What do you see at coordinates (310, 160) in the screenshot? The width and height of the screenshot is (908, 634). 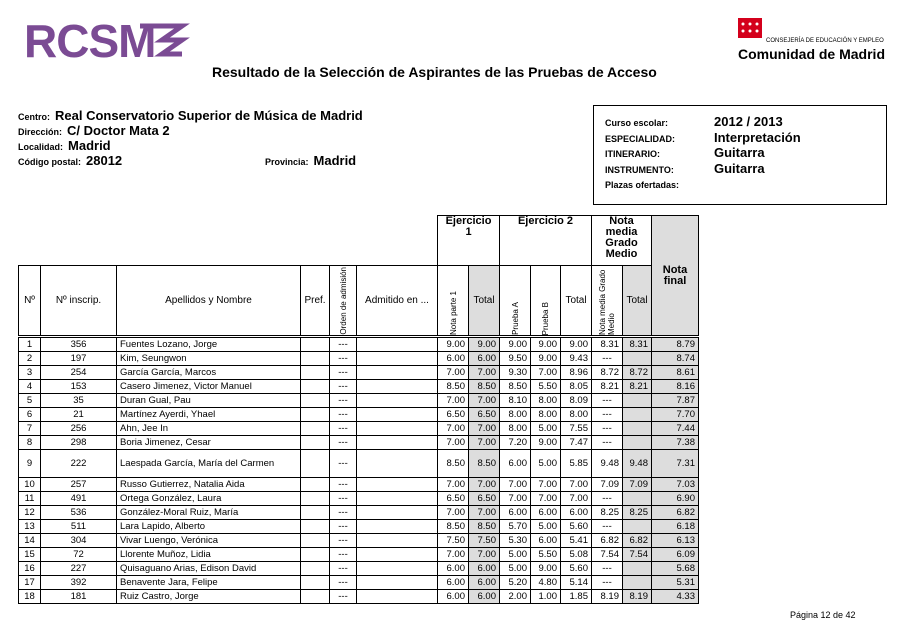 I see `field: Provincia: Madrid` at bounding box center [310, 160].